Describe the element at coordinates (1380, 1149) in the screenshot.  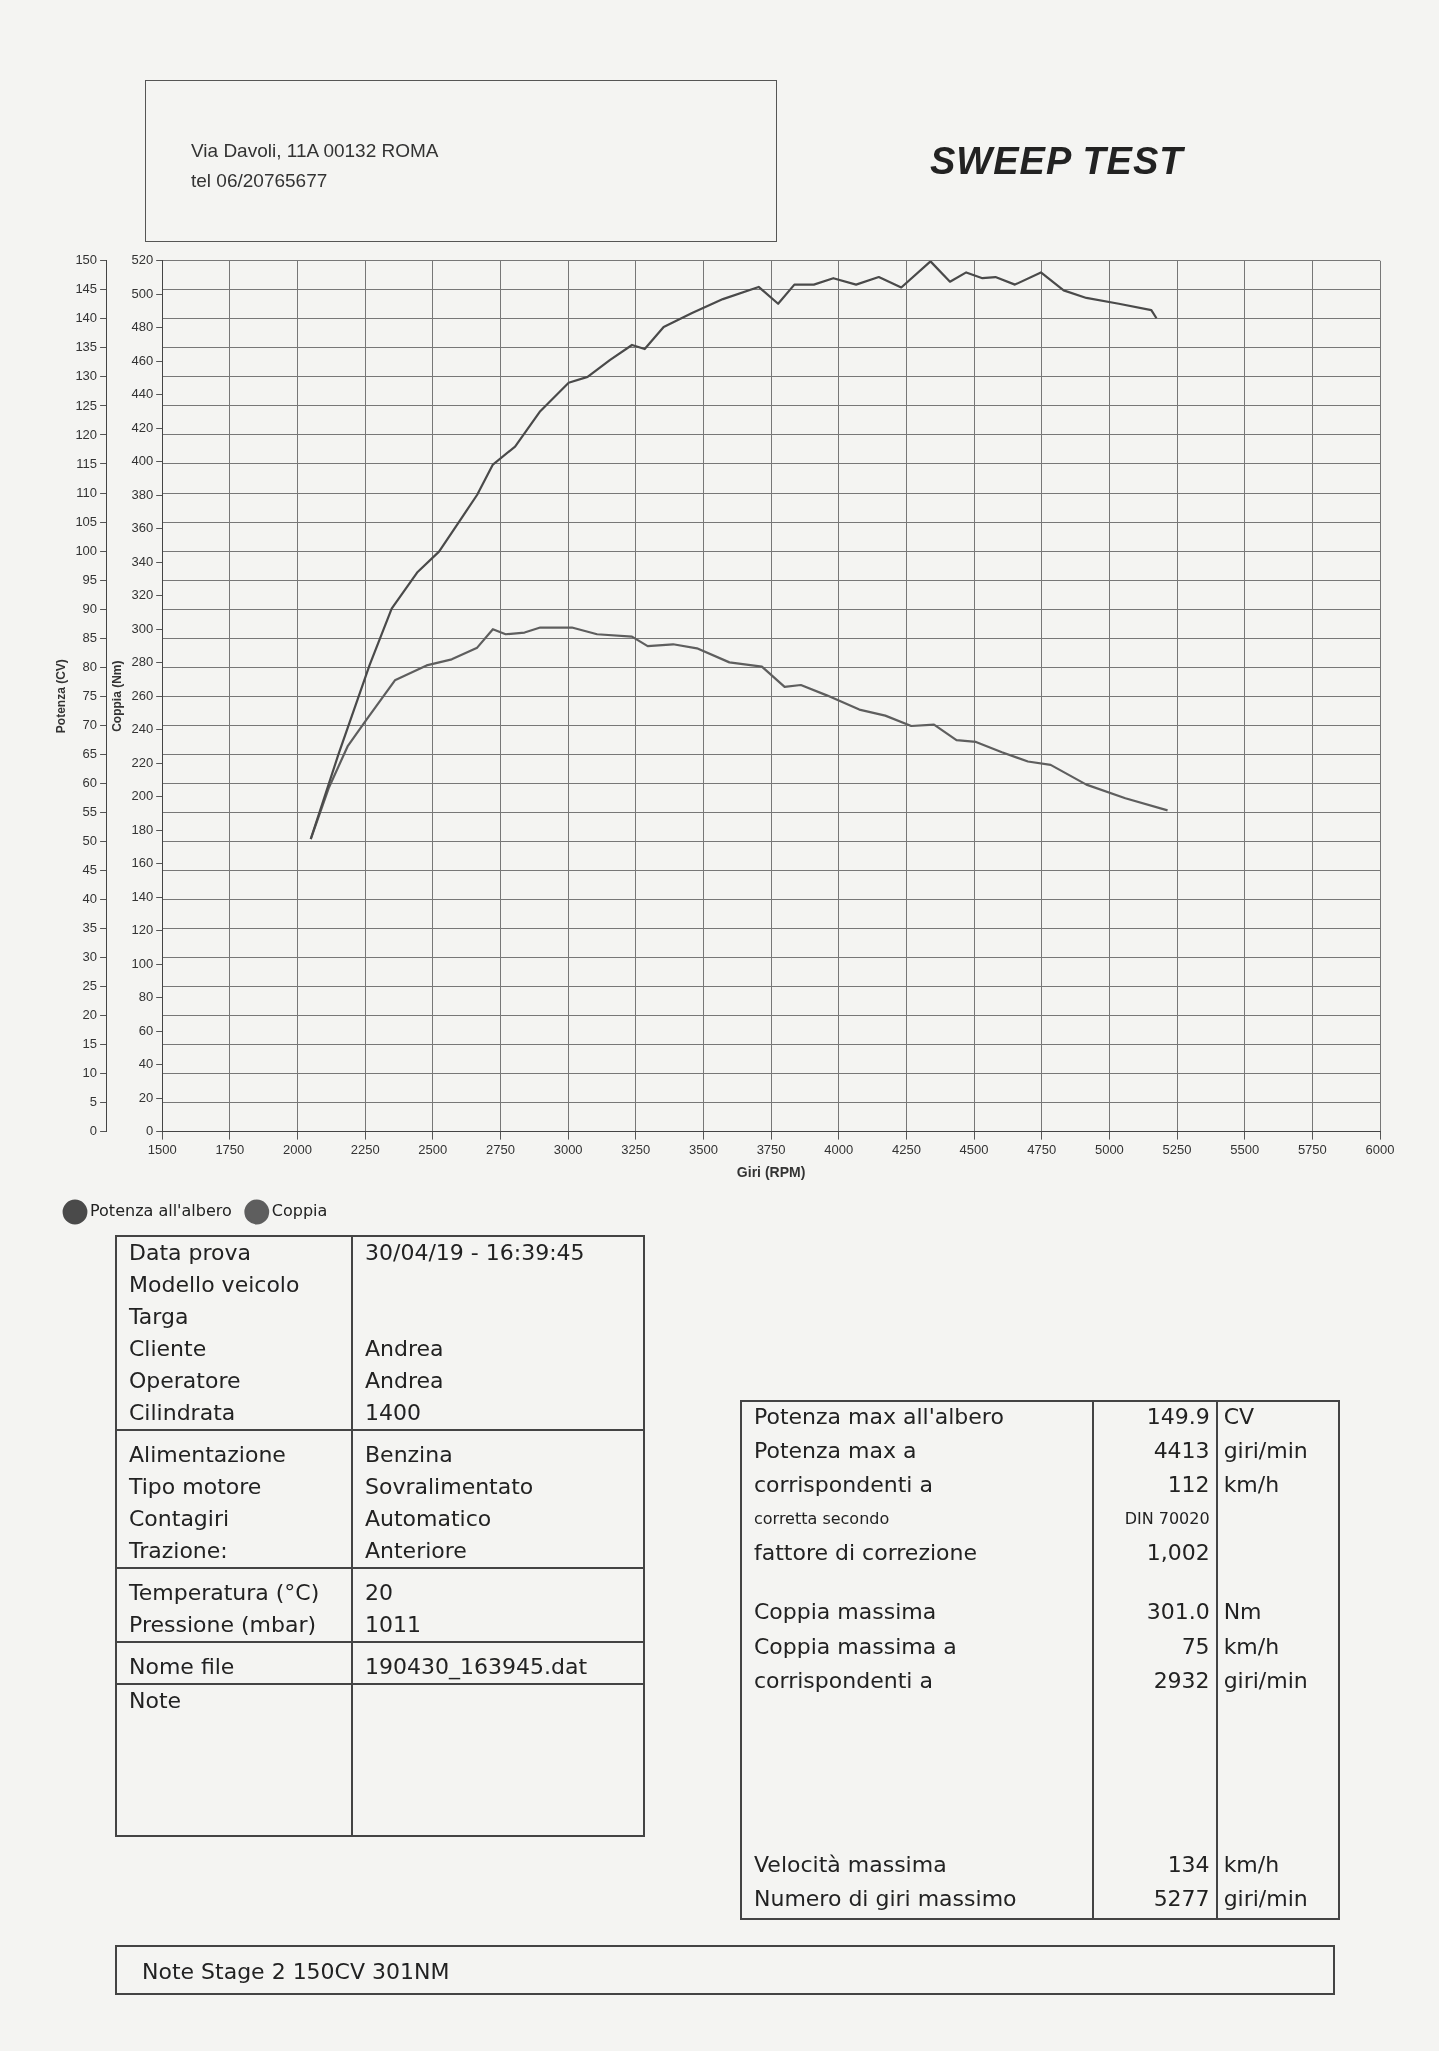
I see `x-tick-label: 6000` at that location.